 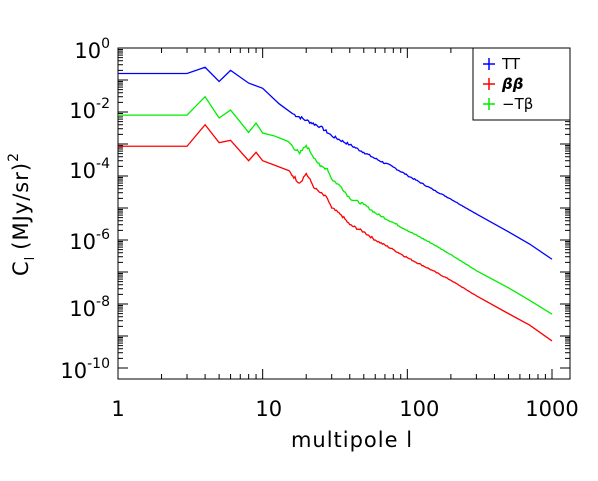 I want to click on x-tick-labels: 1 10 100 1000, so click(x=344, y=409).